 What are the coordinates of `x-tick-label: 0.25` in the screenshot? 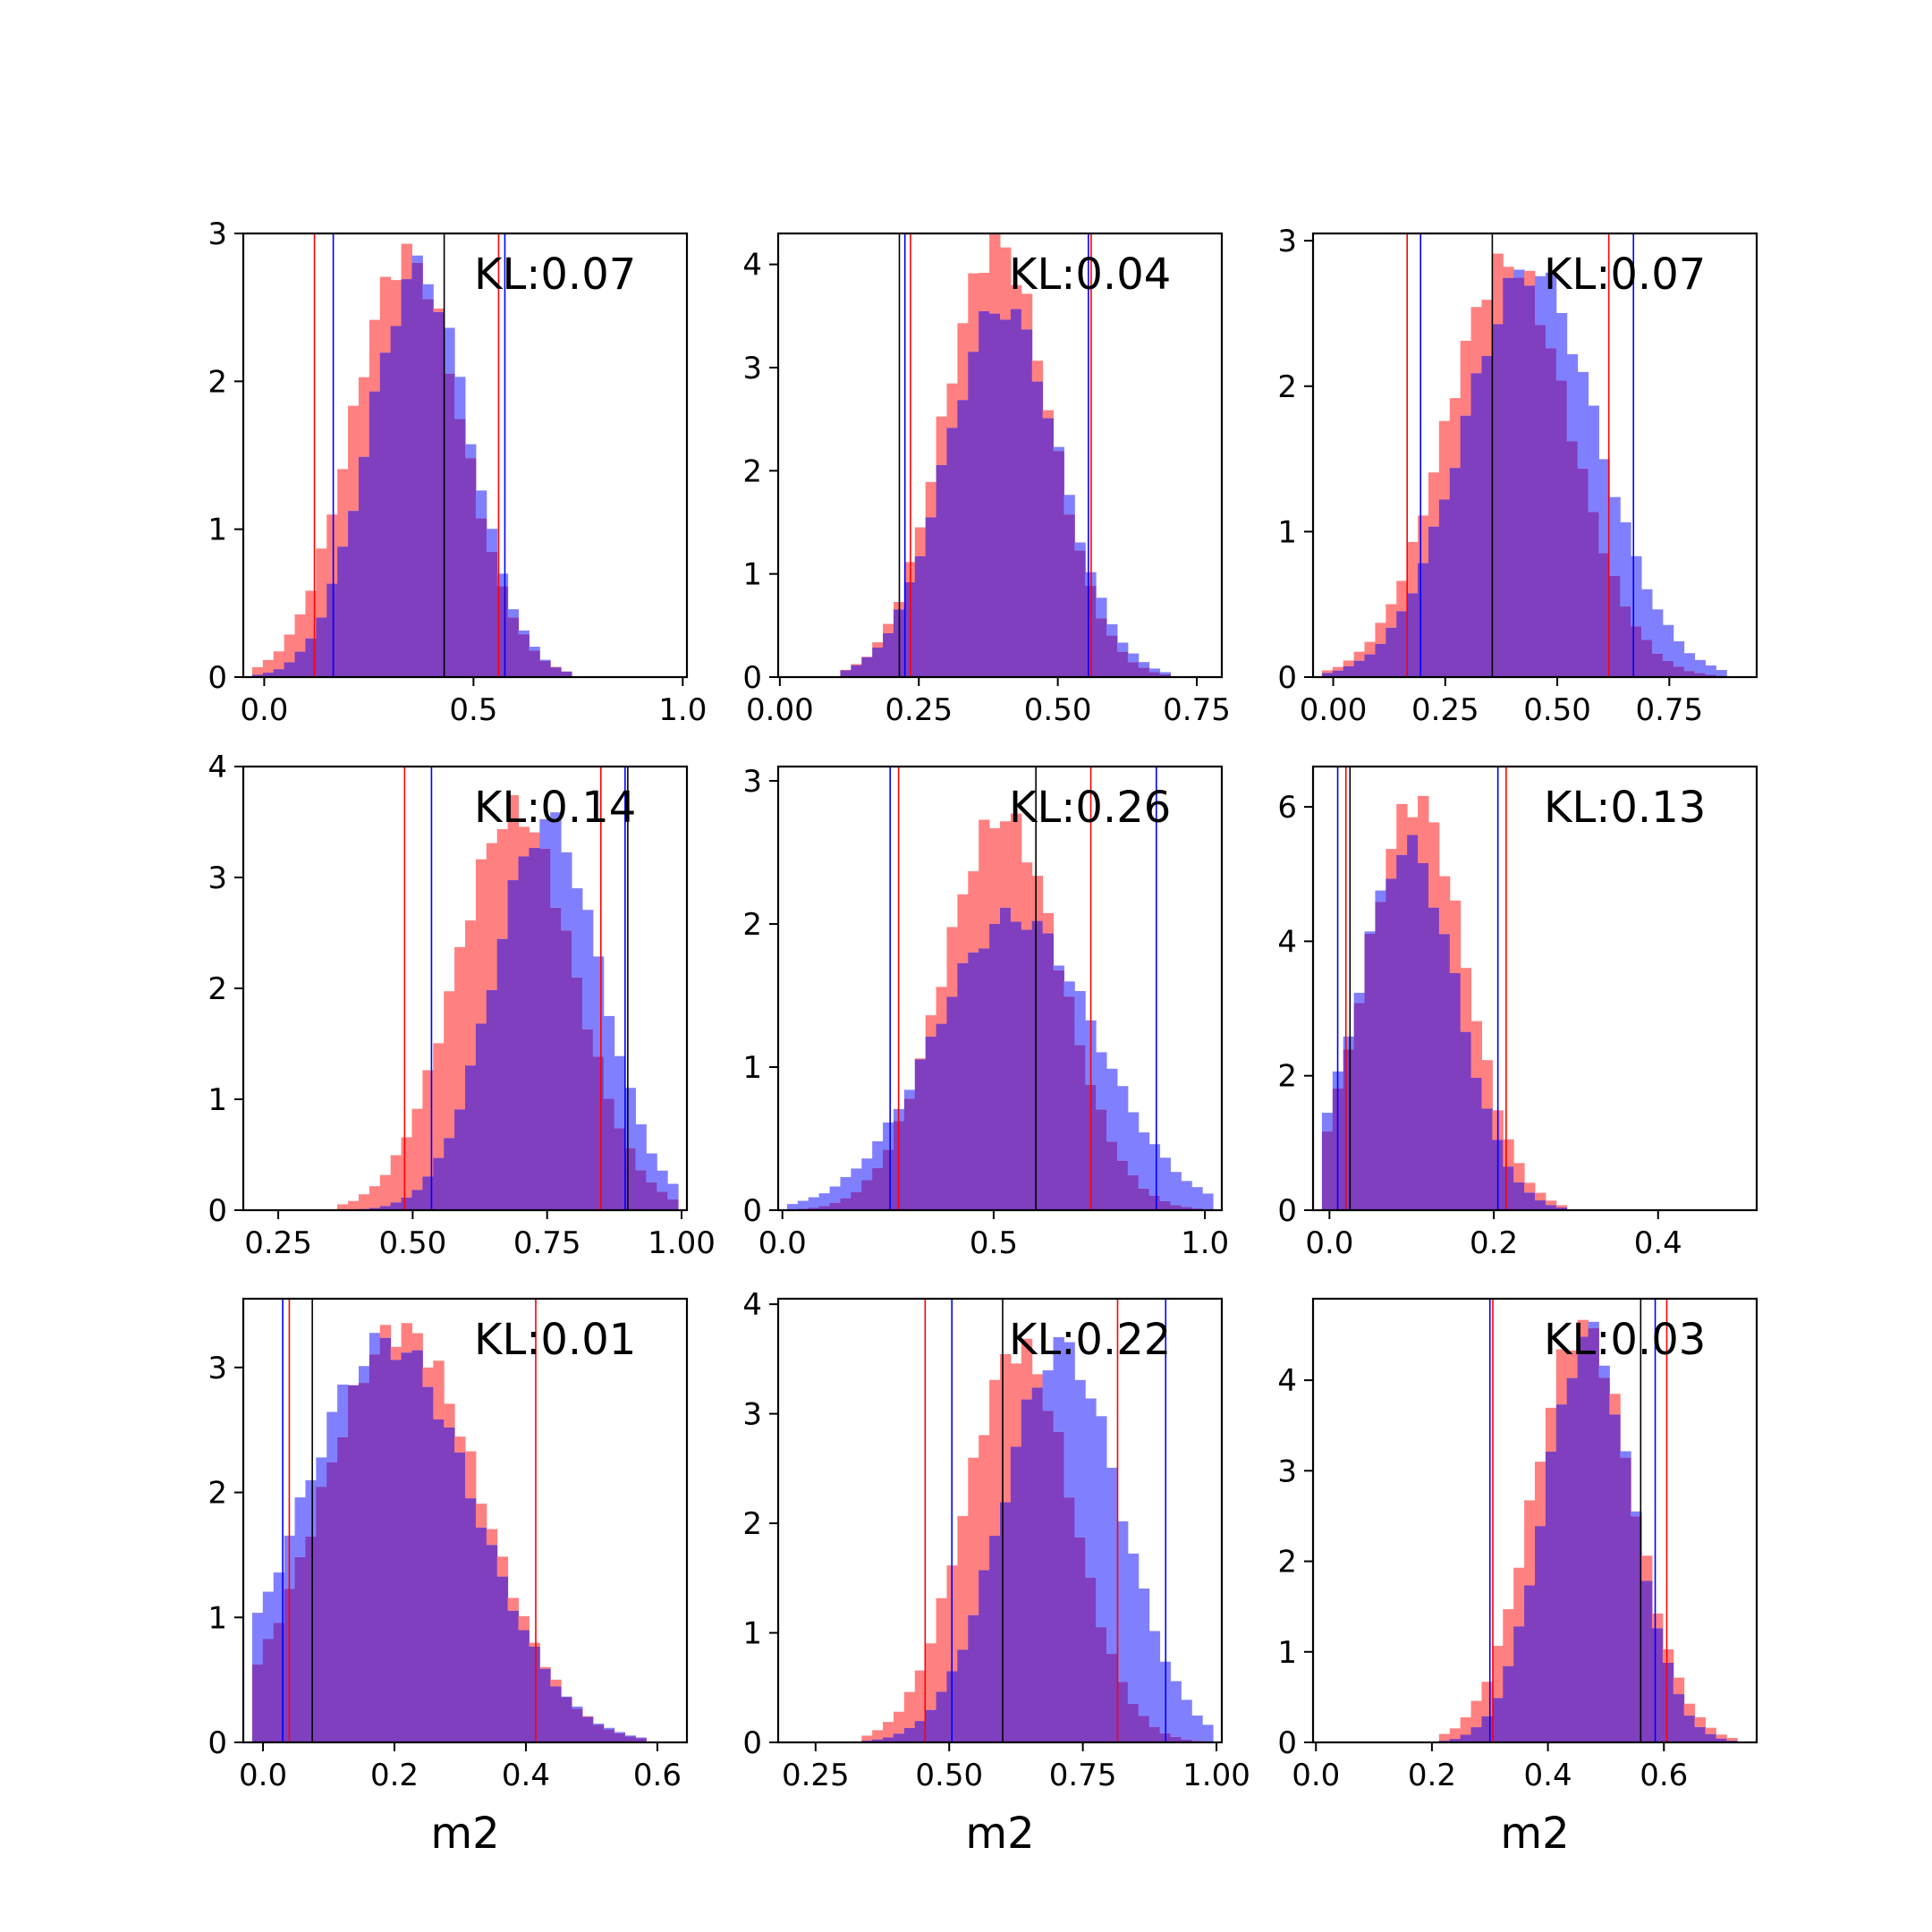 It's located at (919, 710).